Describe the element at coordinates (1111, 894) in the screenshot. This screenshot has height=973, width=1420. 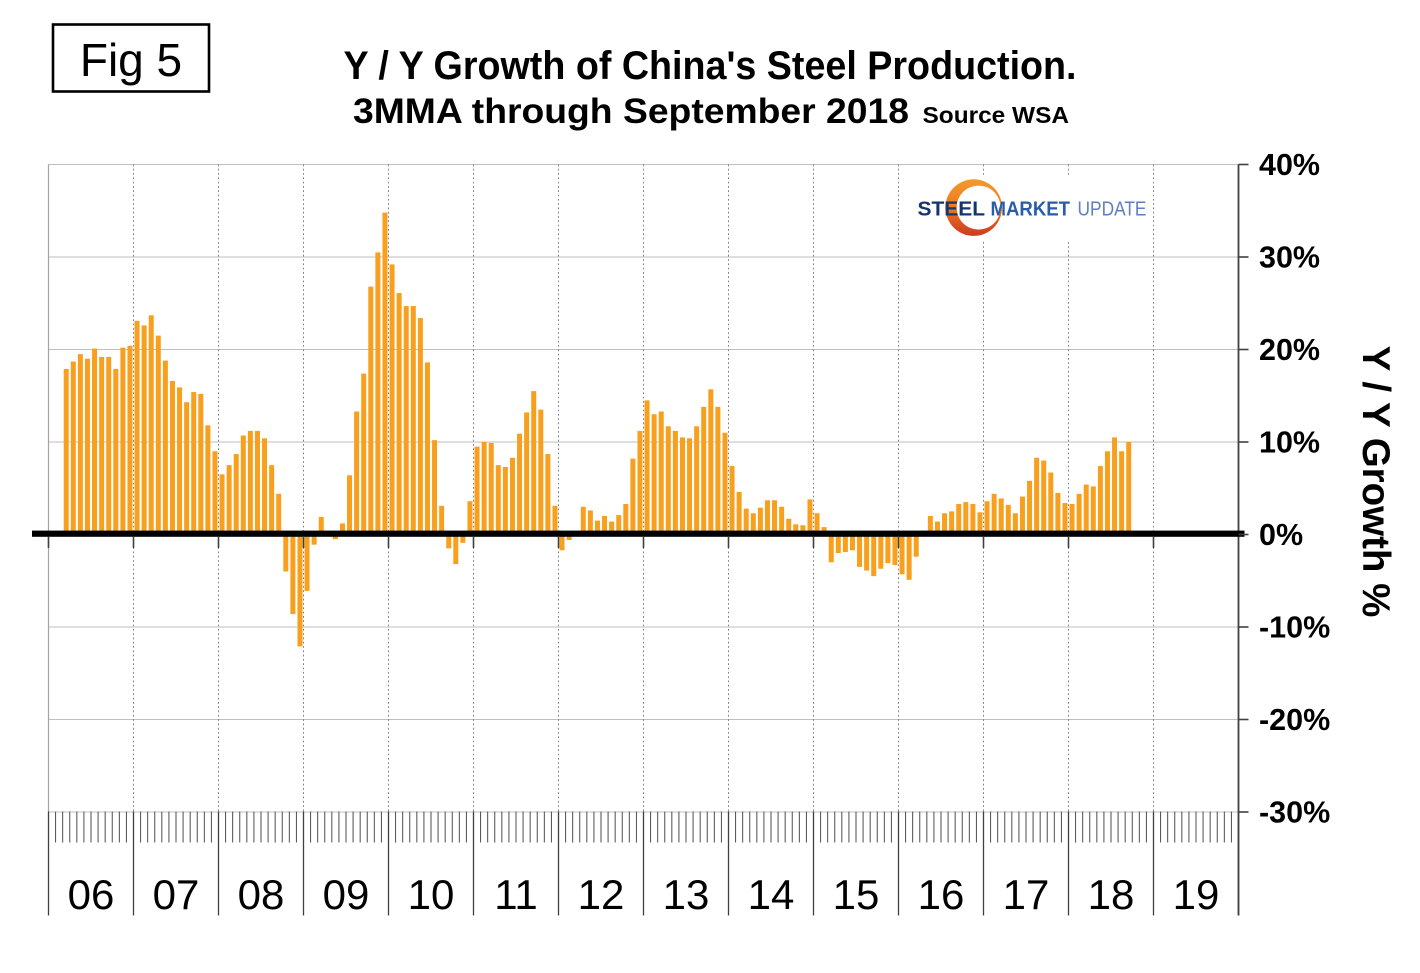
I see `svg-text: 18` at that location.